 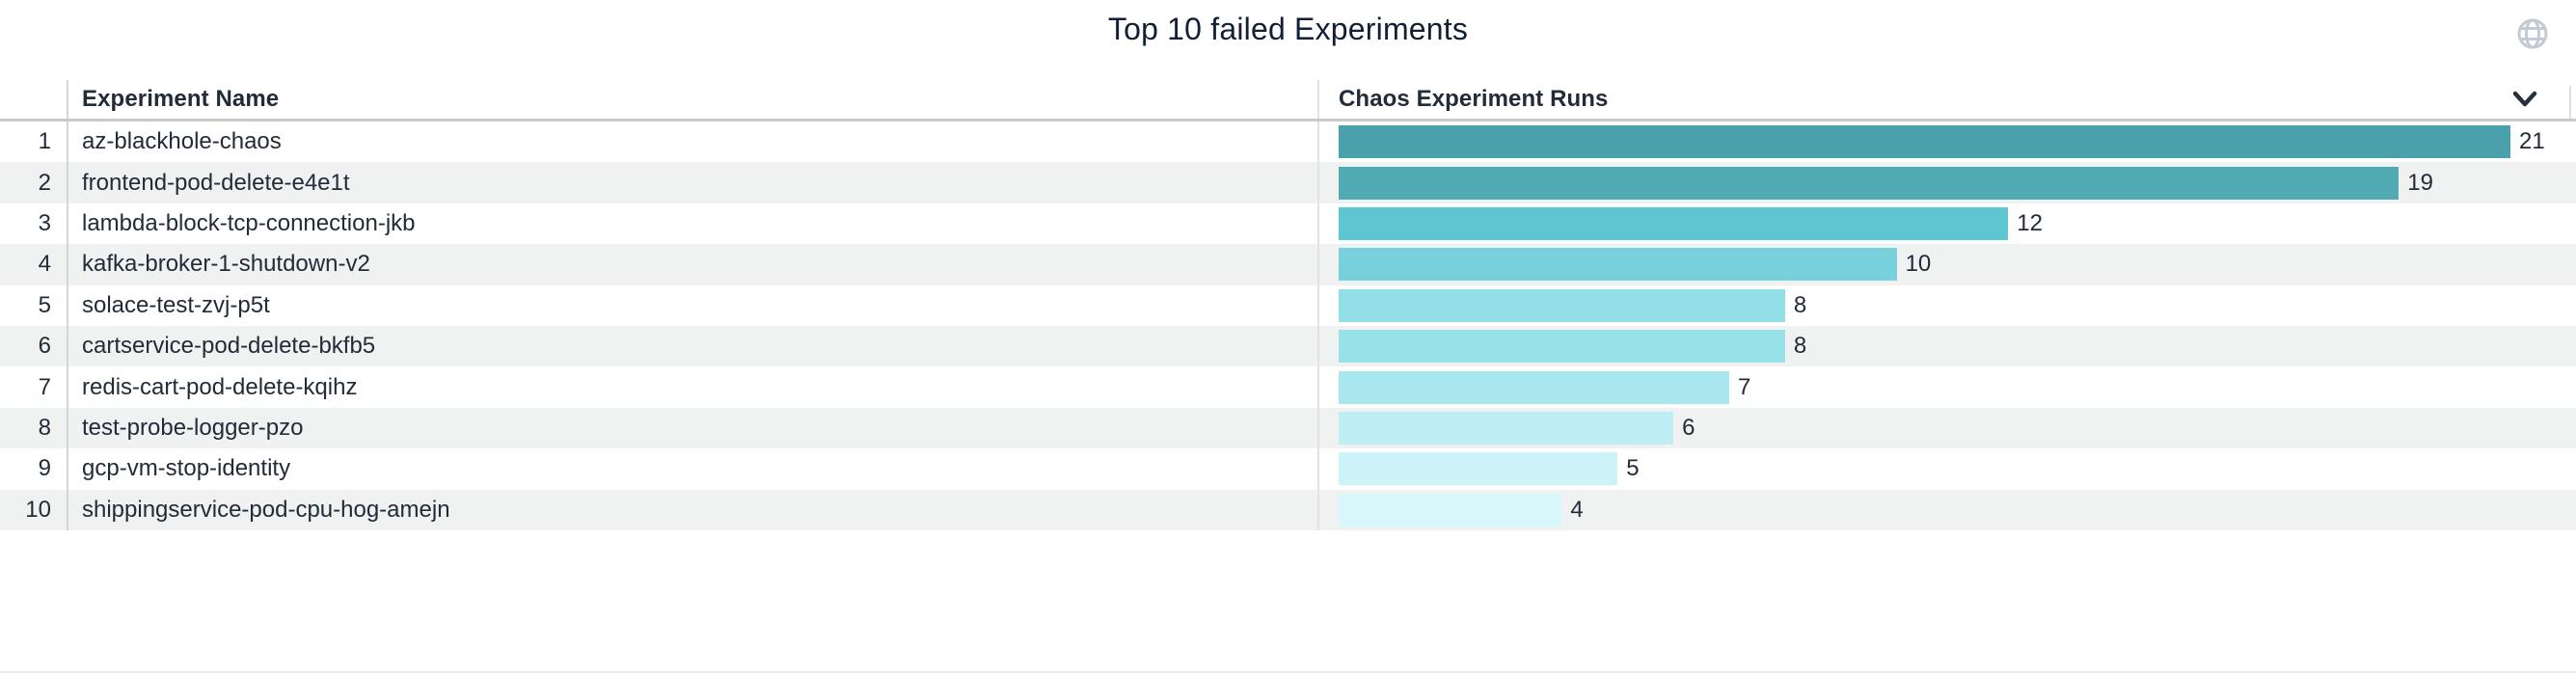 What do you see at coordinates (1288, 120) in the screenshot?
I see `header-underline` at bounding box center [1288, 120].